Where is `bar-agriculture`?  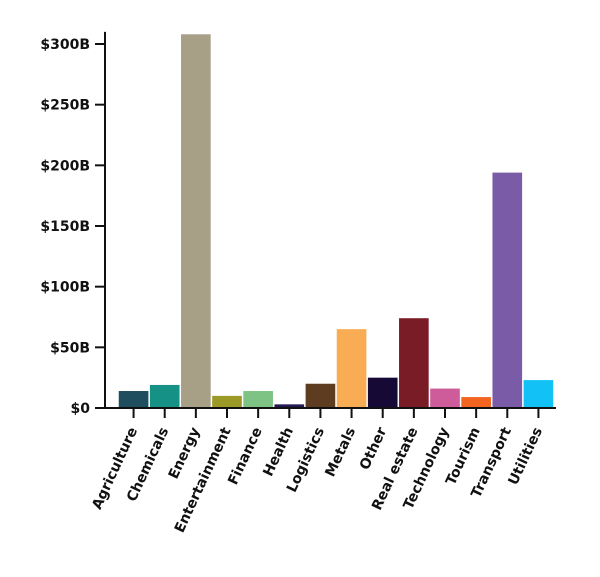 bar-agriculture is located at coordinates (133, 399).